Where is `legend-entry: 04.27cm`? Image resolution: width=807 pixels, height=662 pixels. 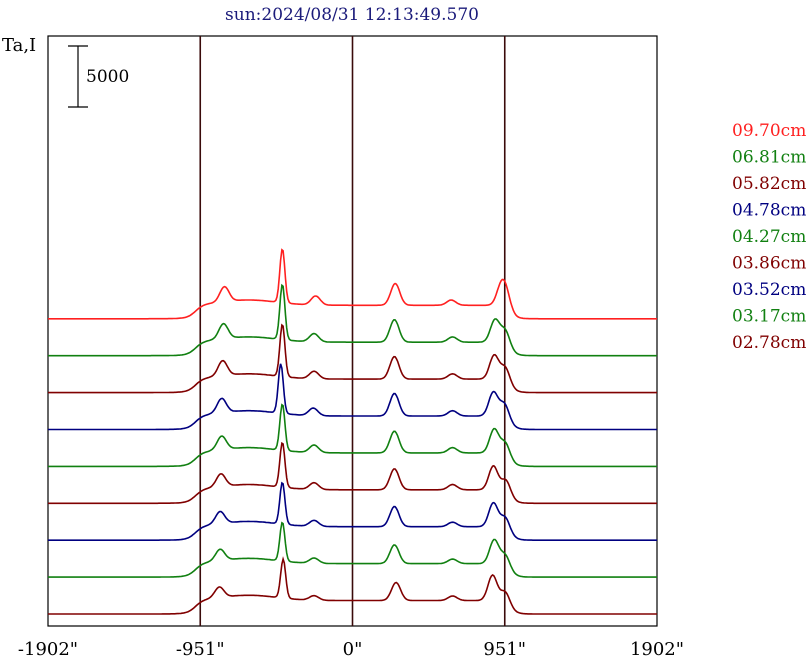 legend-entry: 04.27cm is located at coordinates (769, 237).